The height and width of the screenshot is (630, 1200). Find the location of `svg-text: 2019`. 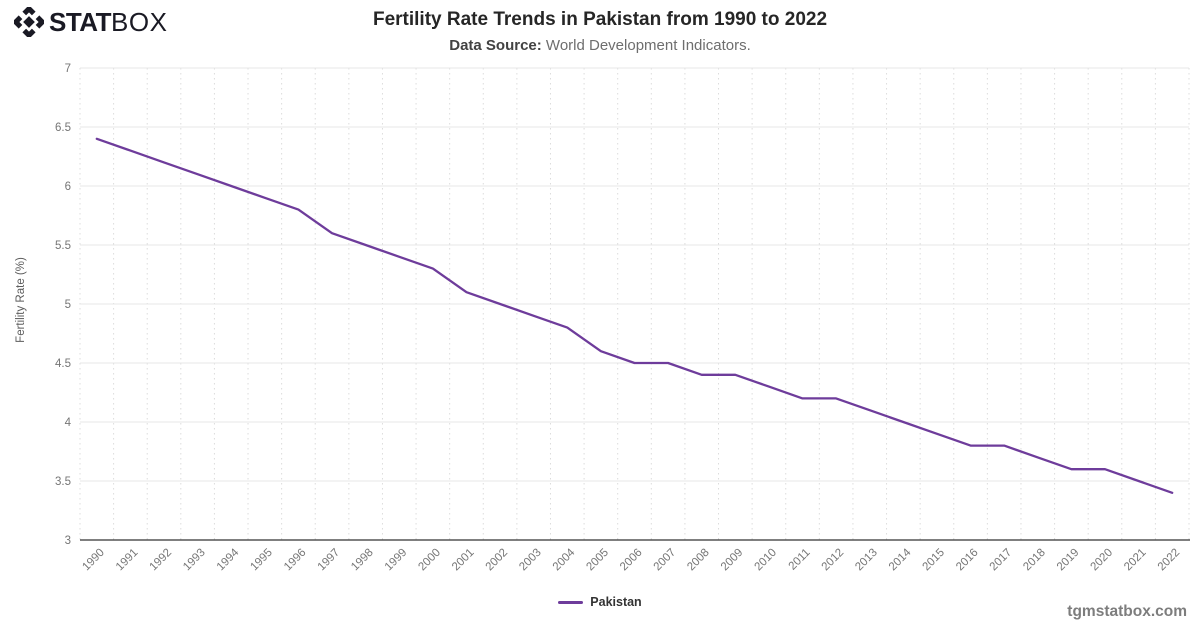

svg-text: 2019 is located at coordinates (1068, 560).